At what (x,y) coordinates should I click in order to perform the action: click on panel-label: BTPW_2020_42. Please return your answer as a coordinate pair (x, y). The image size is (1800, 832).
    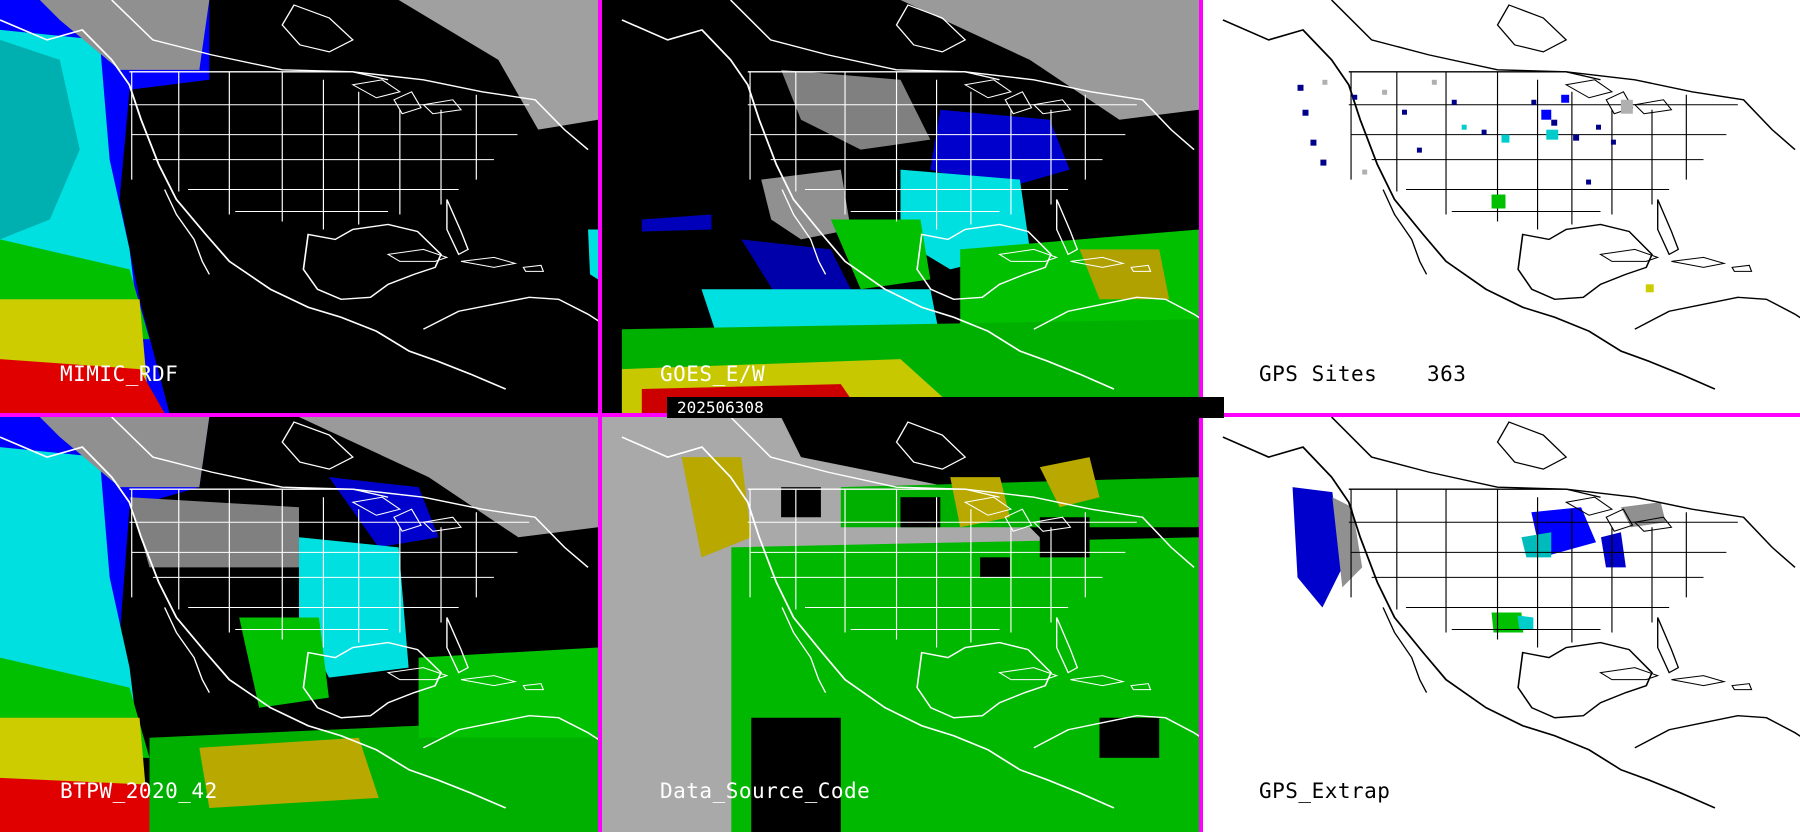
    Looking at the image, I should click on (139, 791).